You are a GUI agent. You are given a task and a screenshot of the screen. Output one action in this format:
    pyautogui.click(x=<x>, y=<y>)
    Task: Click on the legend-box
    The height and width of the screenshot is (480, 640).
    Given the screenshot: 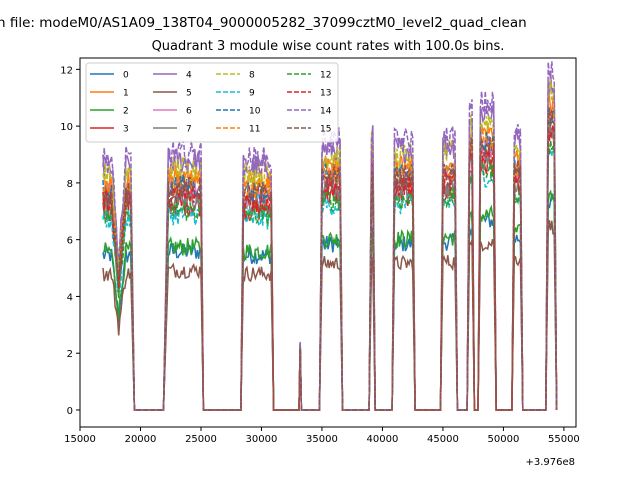 What is the action you would take?
    pyautogui.click(x=212, y=102)
    